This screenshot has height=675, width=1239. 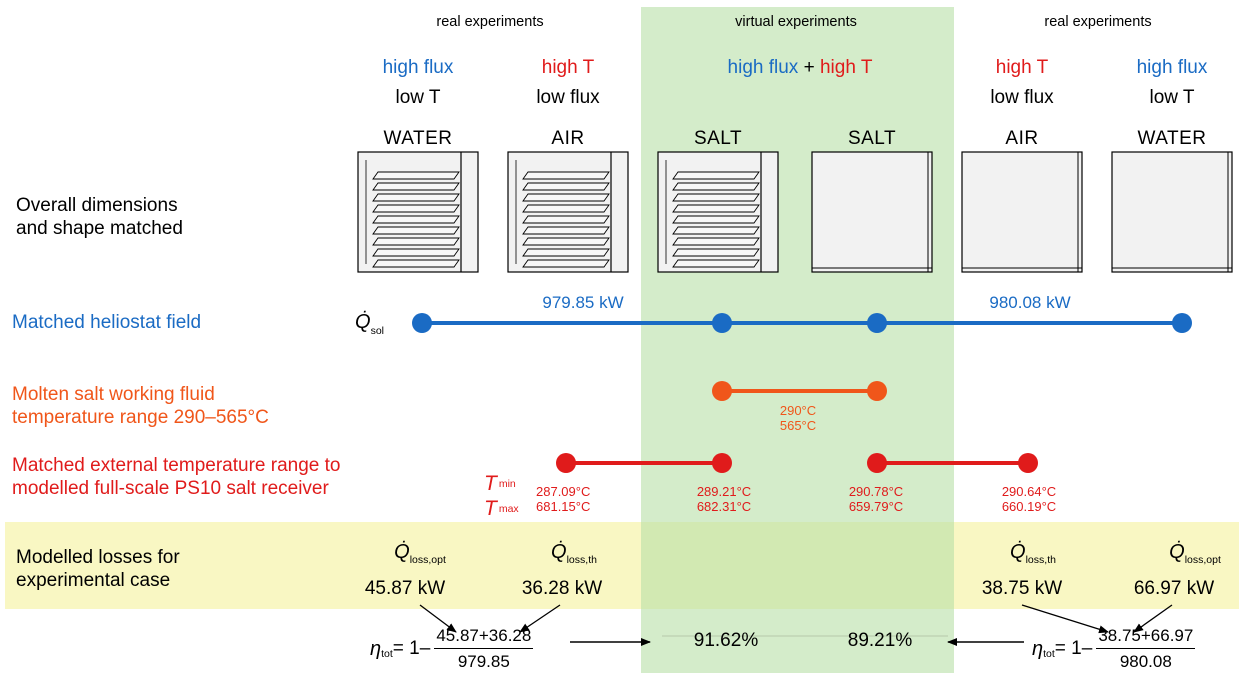 What do you see at coordinates (1098, 22) in the screenshot?
I see `header-real-right: real experiments` at bounding box center [1098, 22].